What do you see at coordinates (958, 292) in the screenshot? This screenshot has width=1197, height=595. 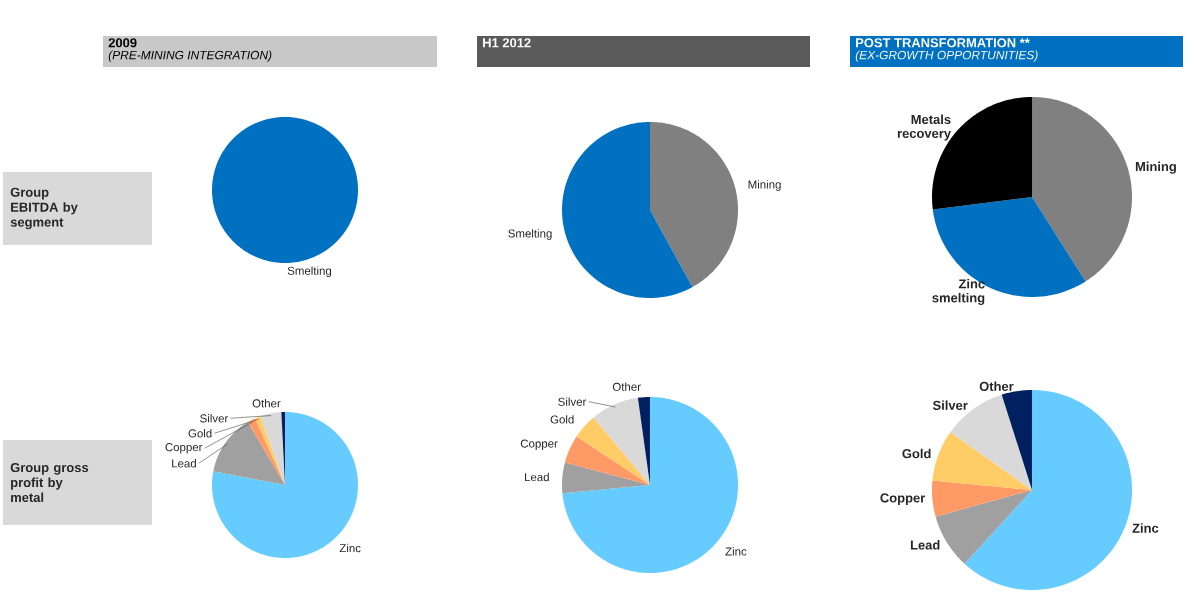 I see `slice-label: Zinc smelting` at bounding box center [958, 292].